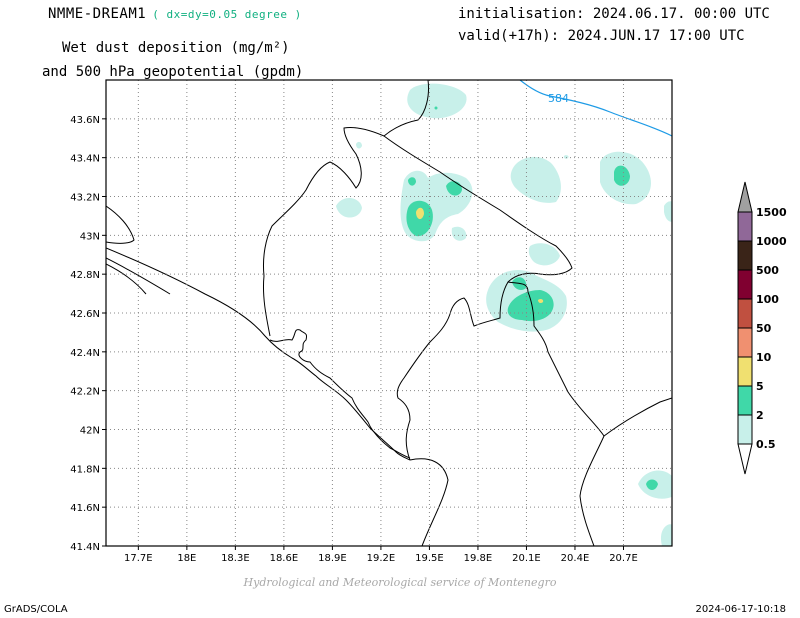  What do you see at coordinates (771, 212) in the screenshot?
I see `legend-level-label: 1500` at bounding box center [771, 212].